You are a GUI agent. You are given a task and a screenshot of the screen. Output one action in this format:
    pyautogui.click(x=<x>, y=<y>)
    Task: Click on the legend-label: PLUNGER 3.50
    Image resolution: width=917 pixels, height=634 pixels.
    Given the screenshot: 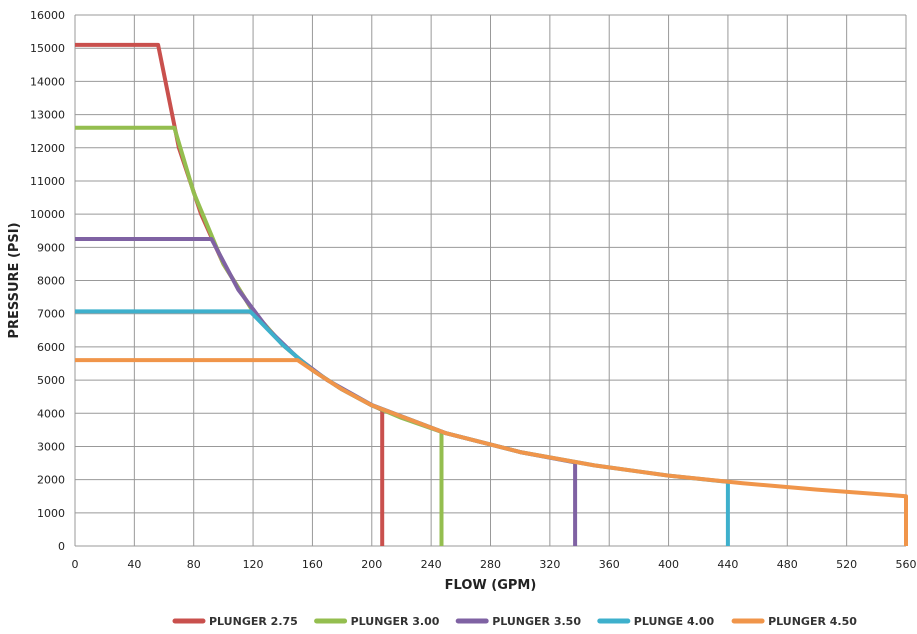 What is the action you would take?
    pyautogui.click(x=536, y=621)
    